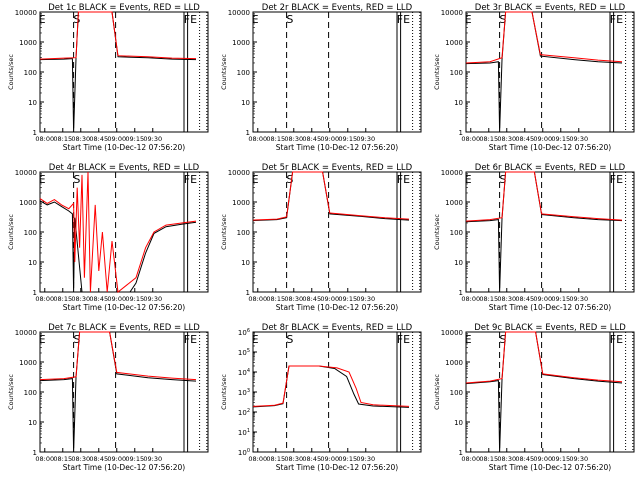 The height and width of the screenshot is (480, 640). What do you see at coordinates (244, 332) in the screenshot?
I see `y-tick-label: 10⁶` at bounding box center [244, 332].